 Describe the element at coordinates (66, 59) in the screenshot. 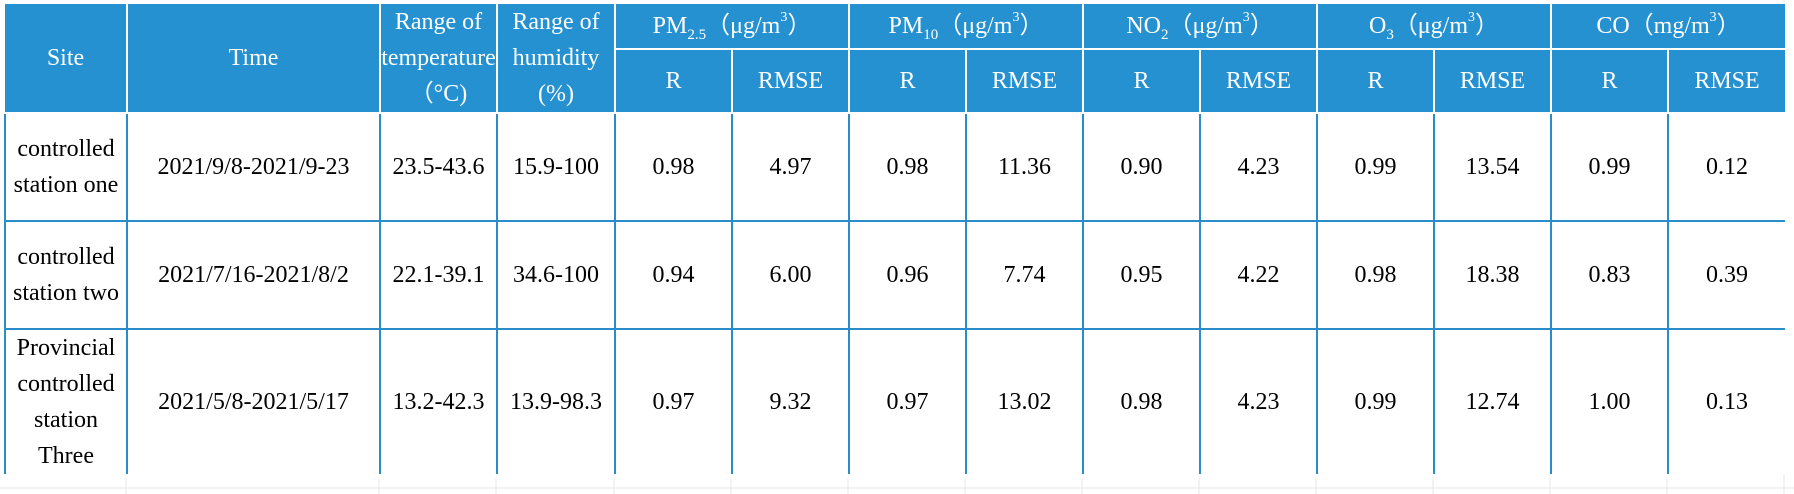

I see `header-site: Site` at that location.